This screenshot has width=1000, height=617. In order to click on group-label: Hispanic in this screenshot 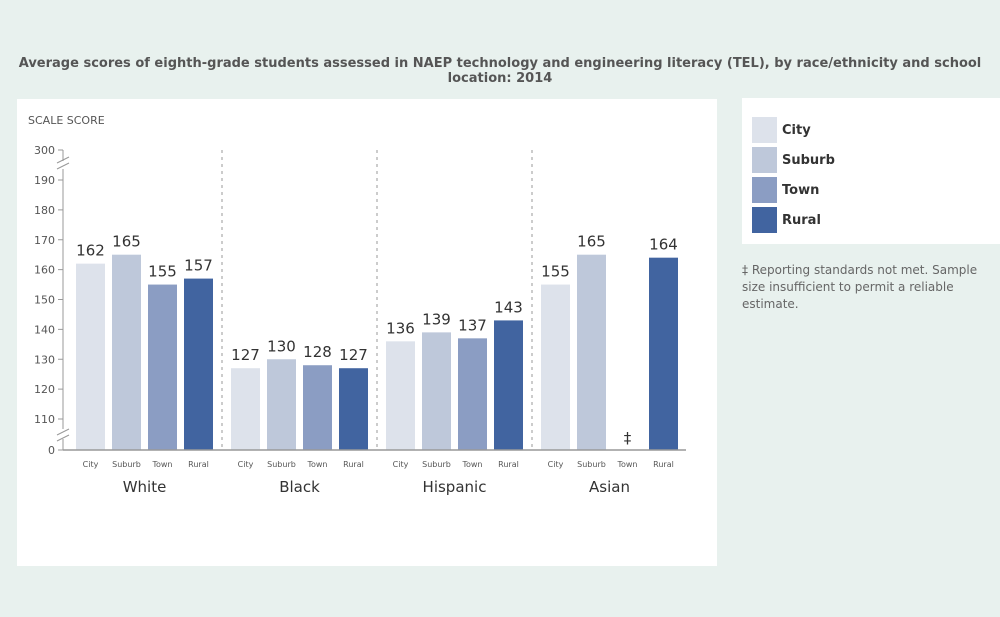, I will do `click(455, 487)`.